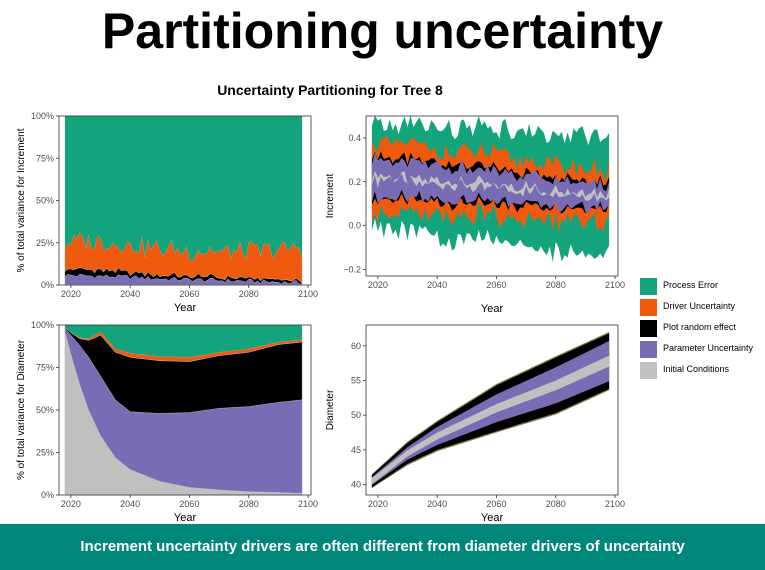 The height and width of the screenshot is (570, 765). What do you see at coordinates (21, 409) in the screenshot?
I see `y-axis-label: % of total variance for Diameter` at bounding box center [21, 409].